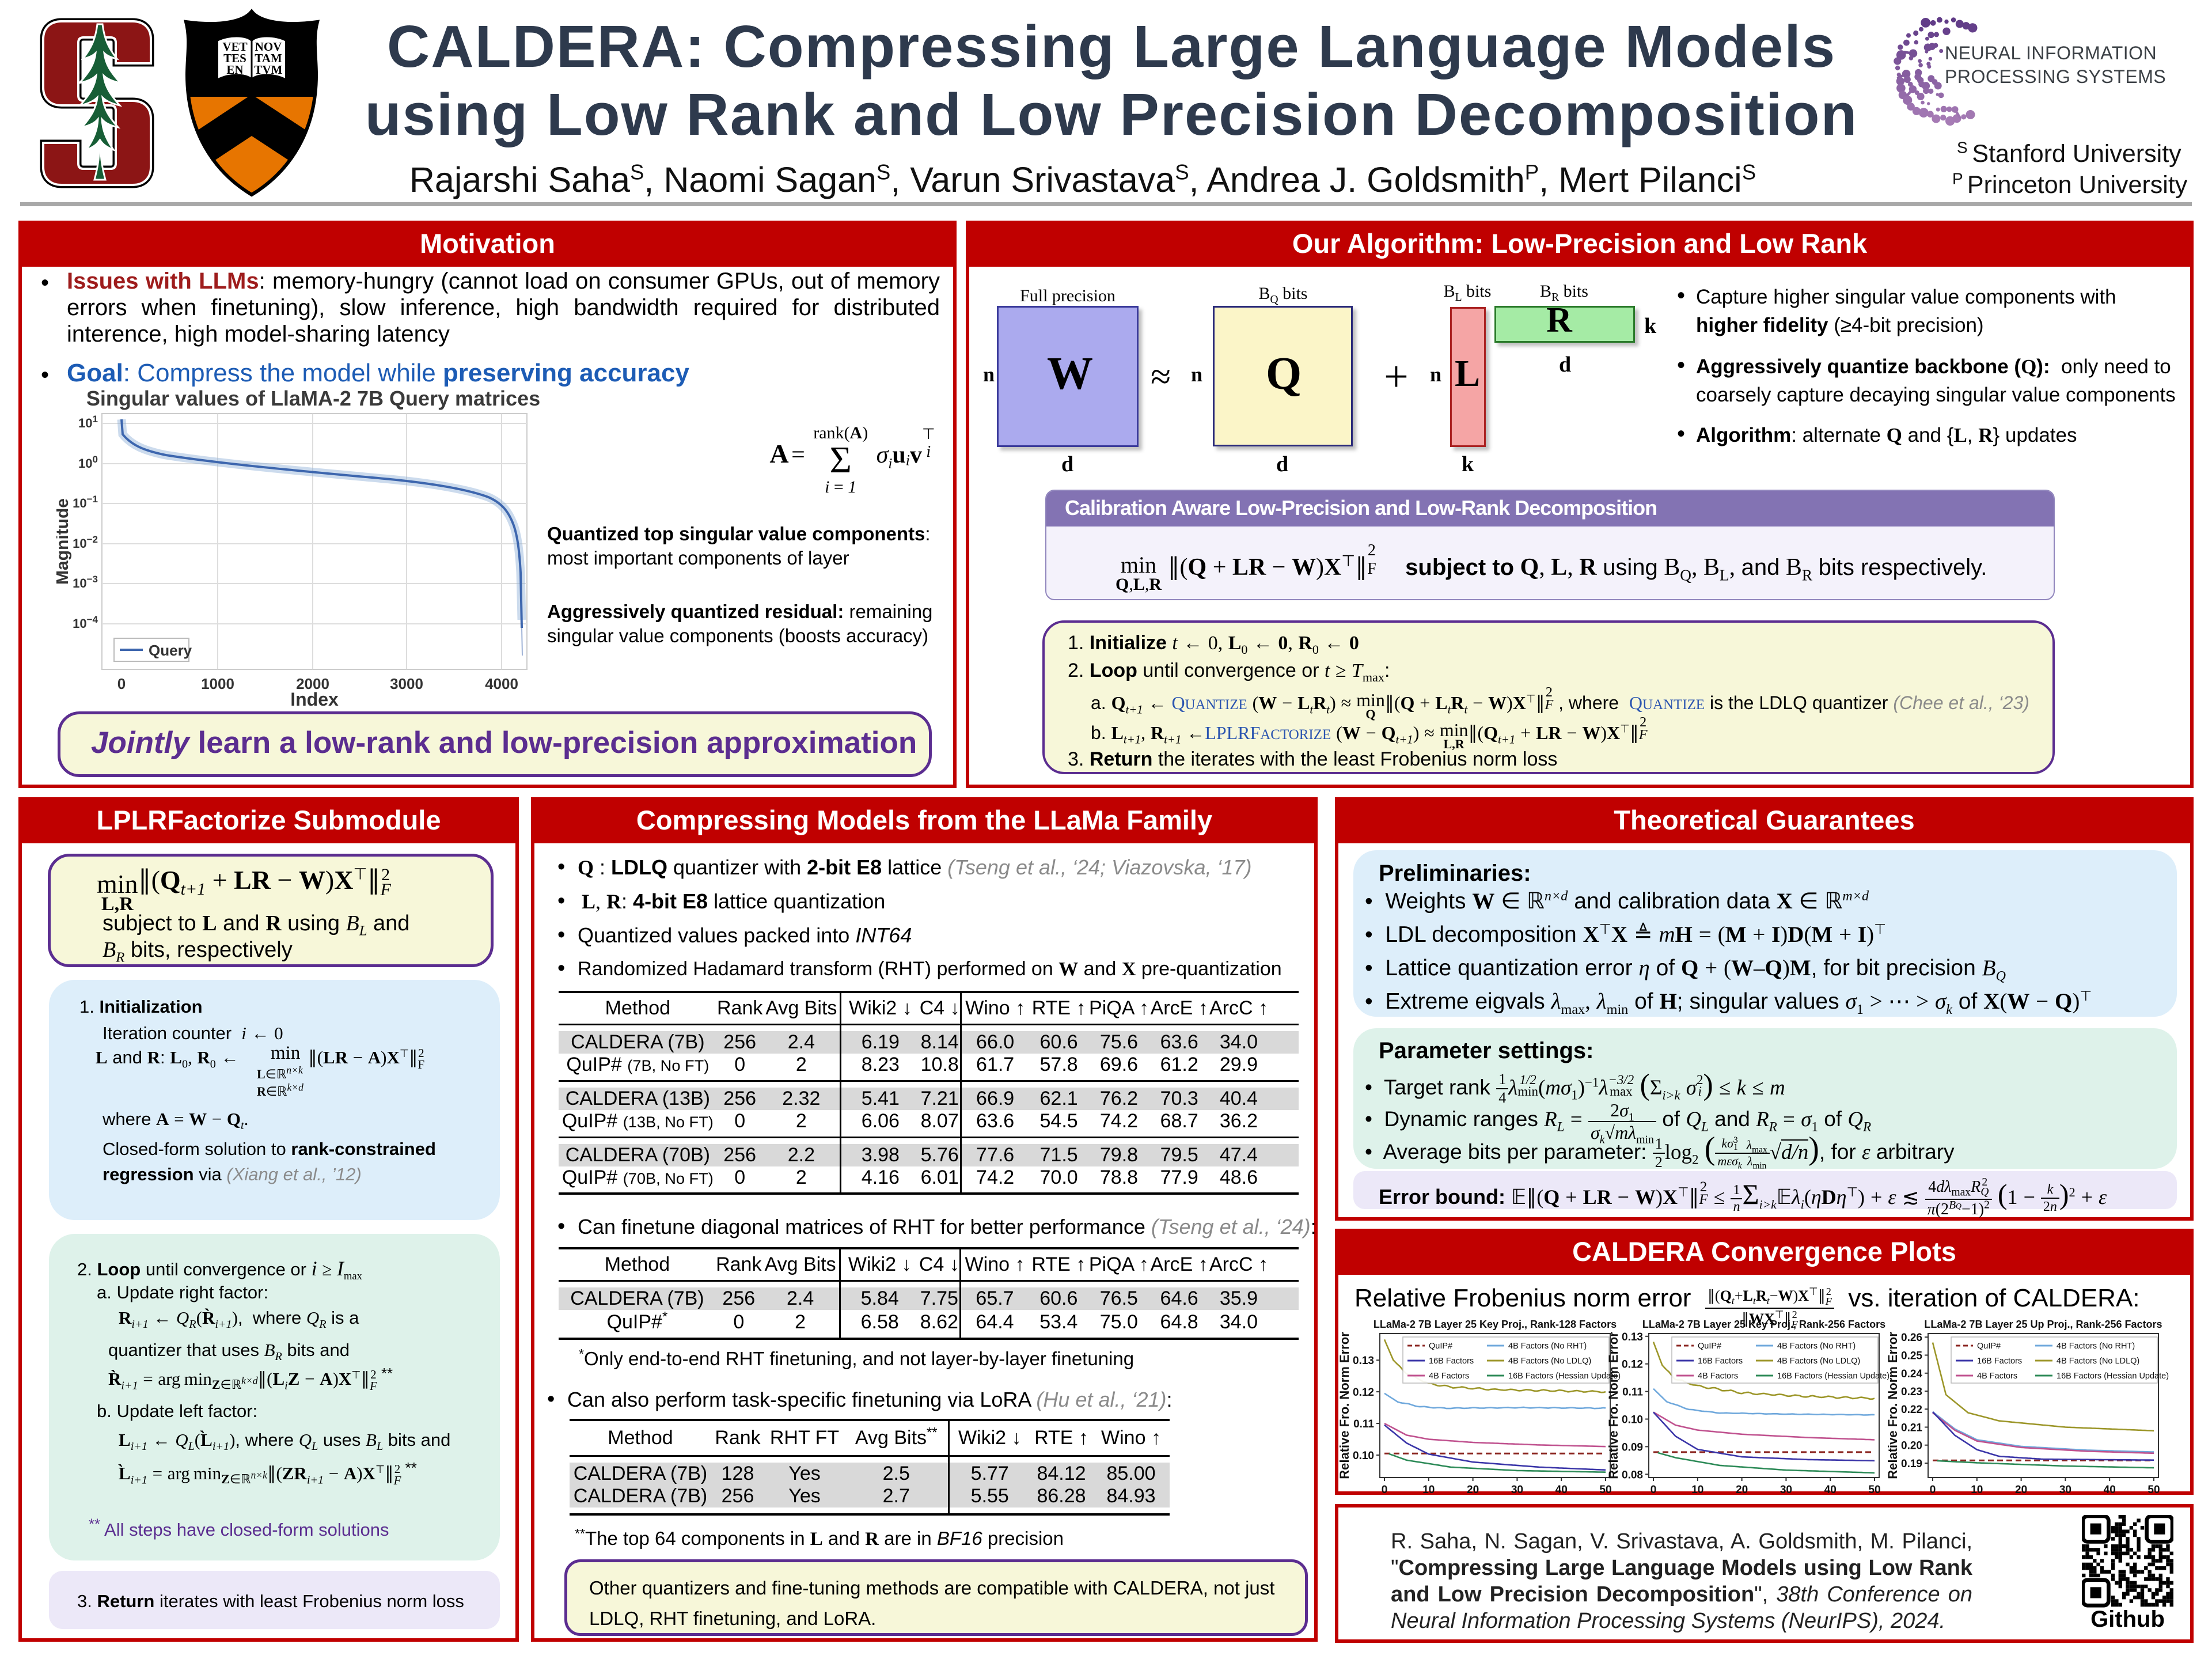  Describe the element at coordinates (1633, 1447) in the screenshot. I see `svg-text: 0.09` at that location.